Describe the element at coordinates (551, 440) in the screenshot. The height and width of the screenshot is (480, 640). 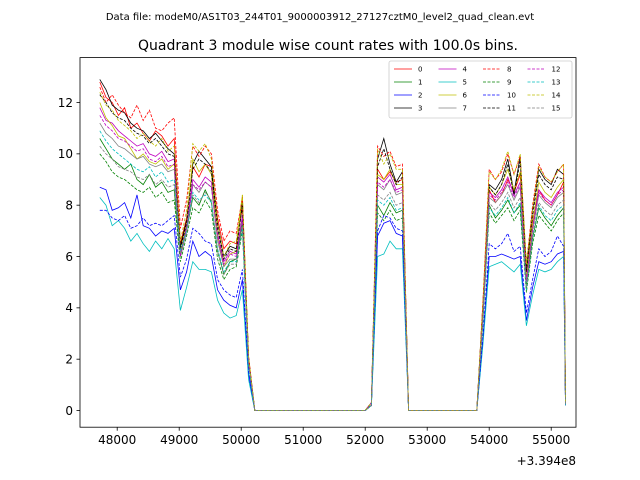
I see `x-tick-label: 55000` at that location.